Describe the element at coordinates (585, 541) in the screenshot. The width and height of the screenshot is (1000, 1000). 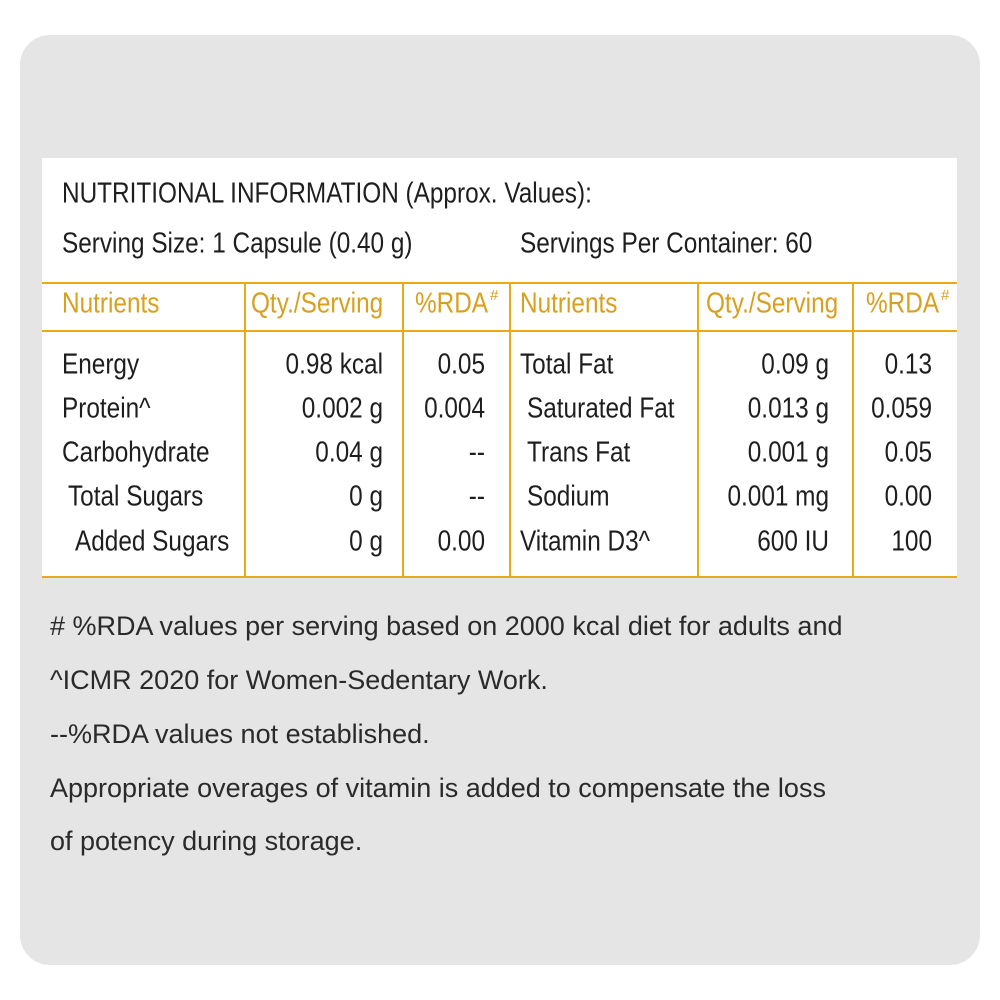
I see `nutrient-name: Vitamin D3^` at that location.